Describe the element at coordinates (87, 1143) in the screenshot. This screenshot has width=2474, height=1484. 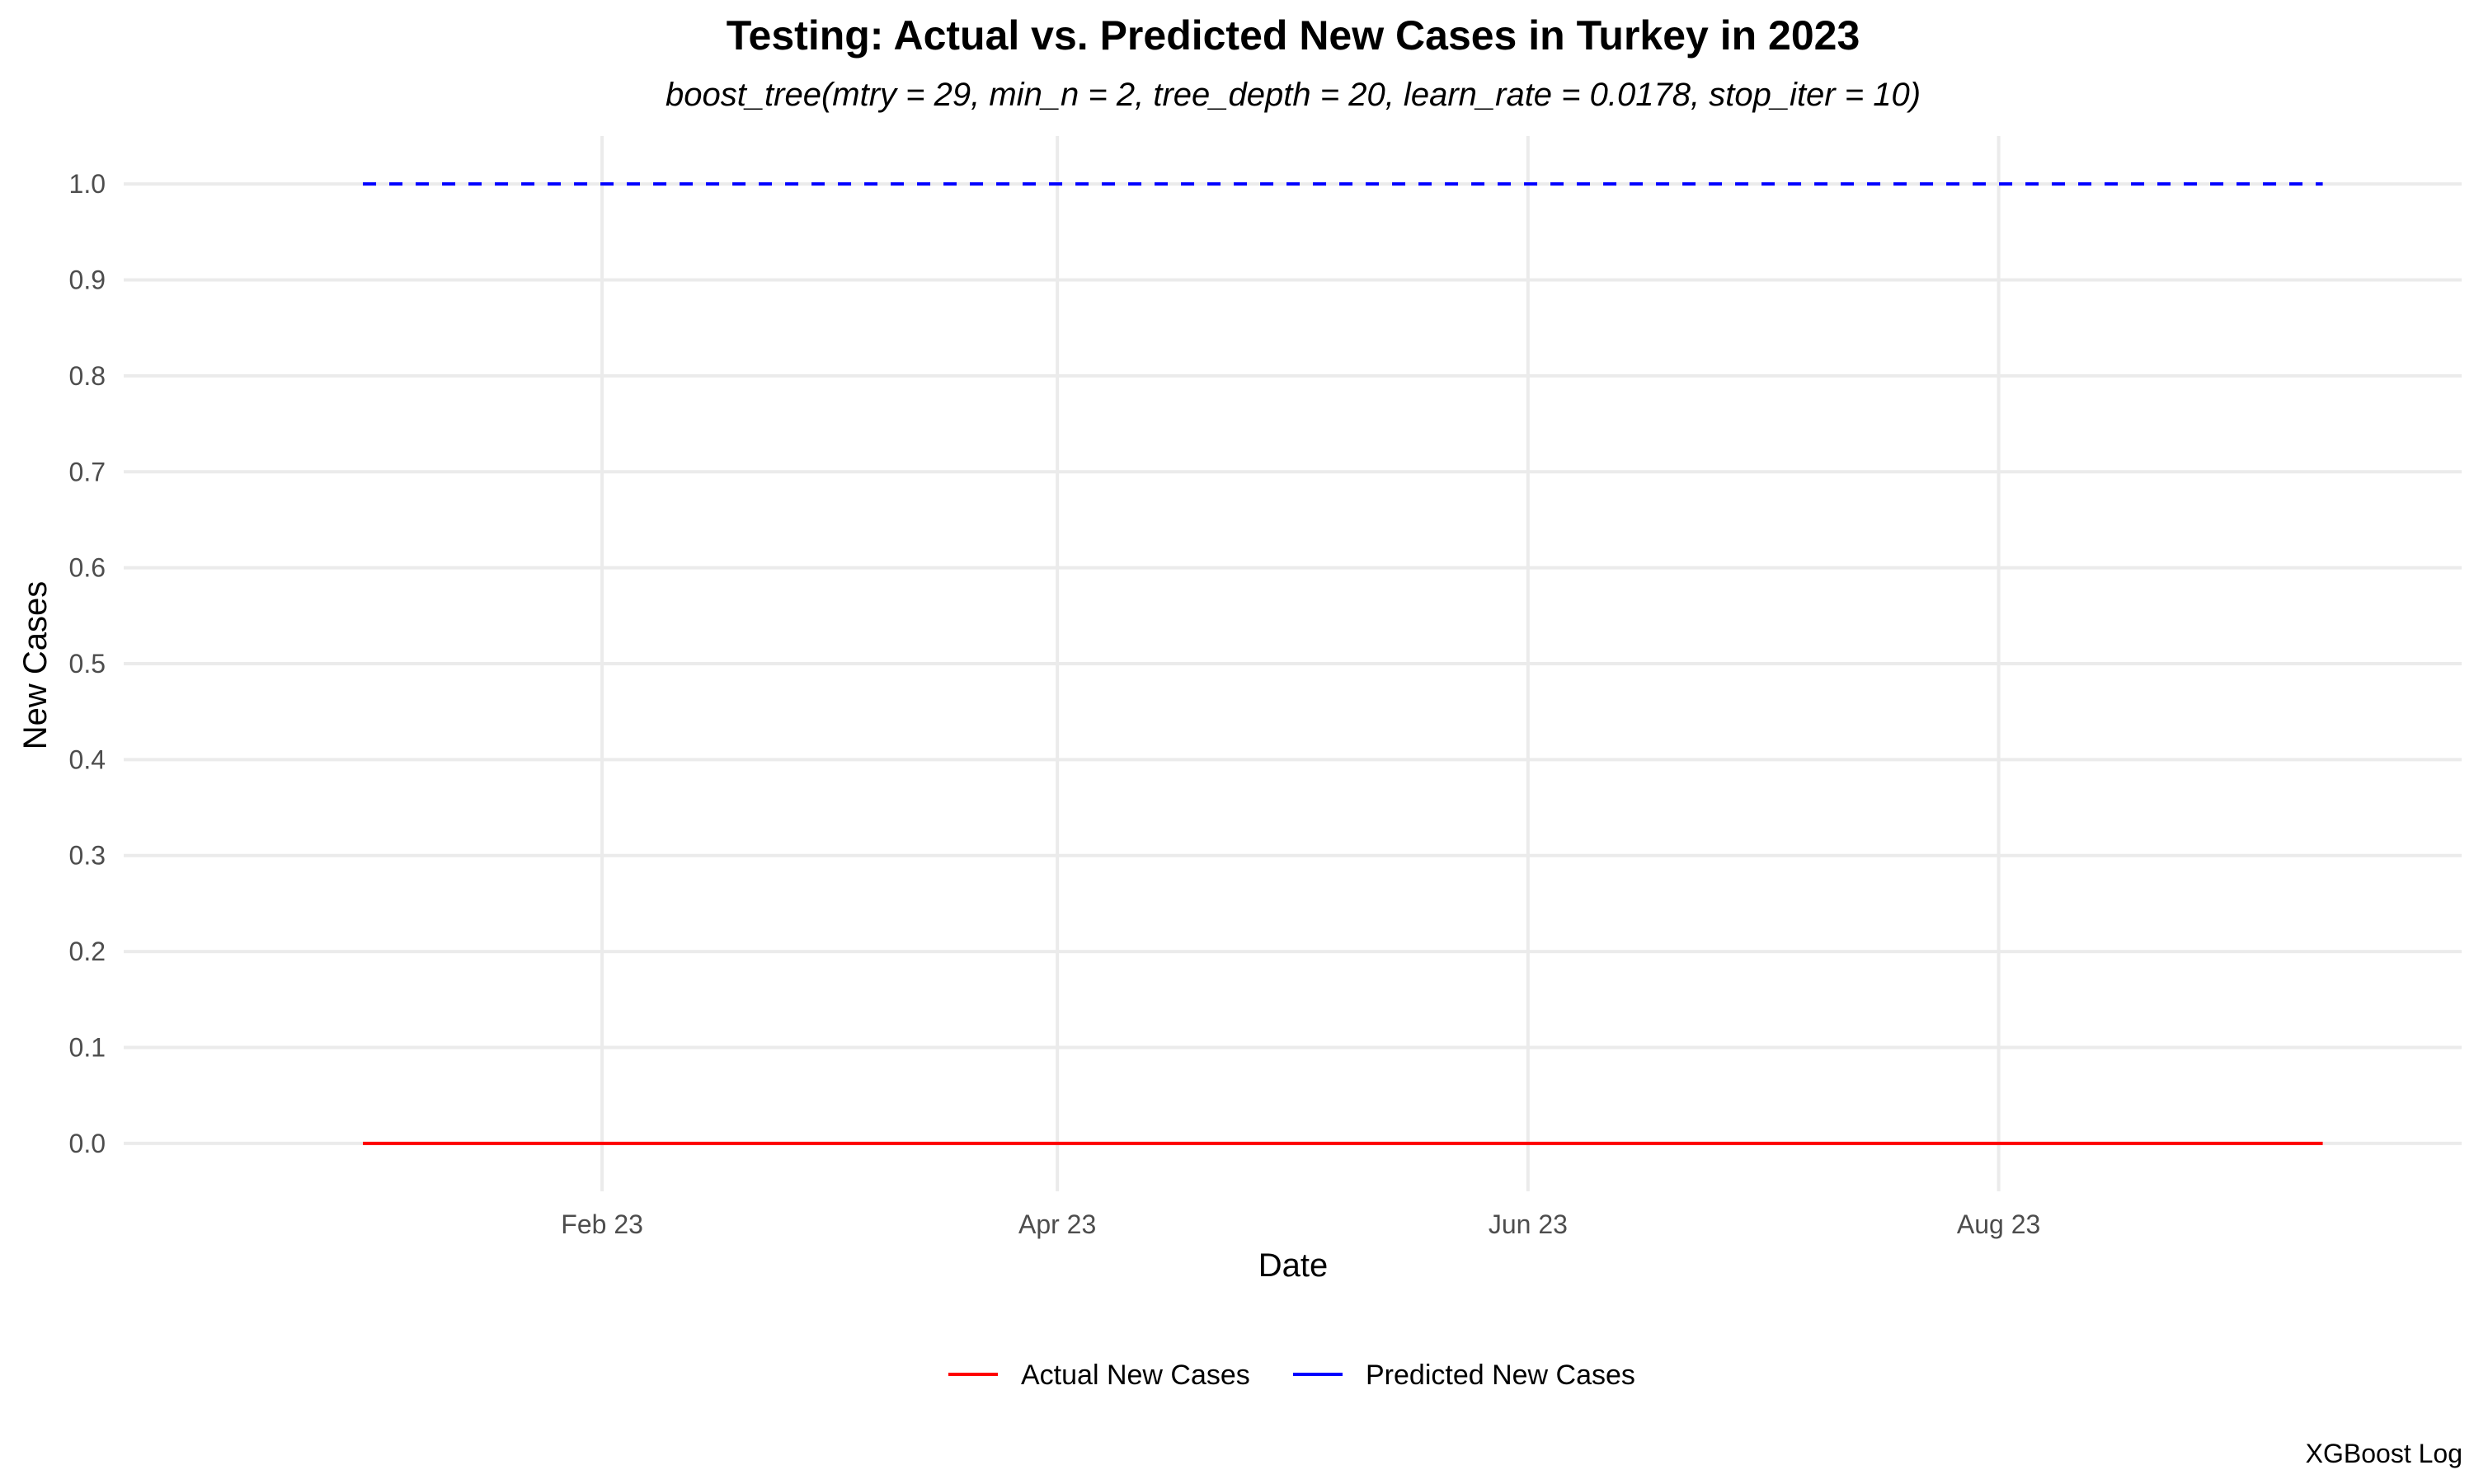
I see `y-tick-label: 0.0` at that location.